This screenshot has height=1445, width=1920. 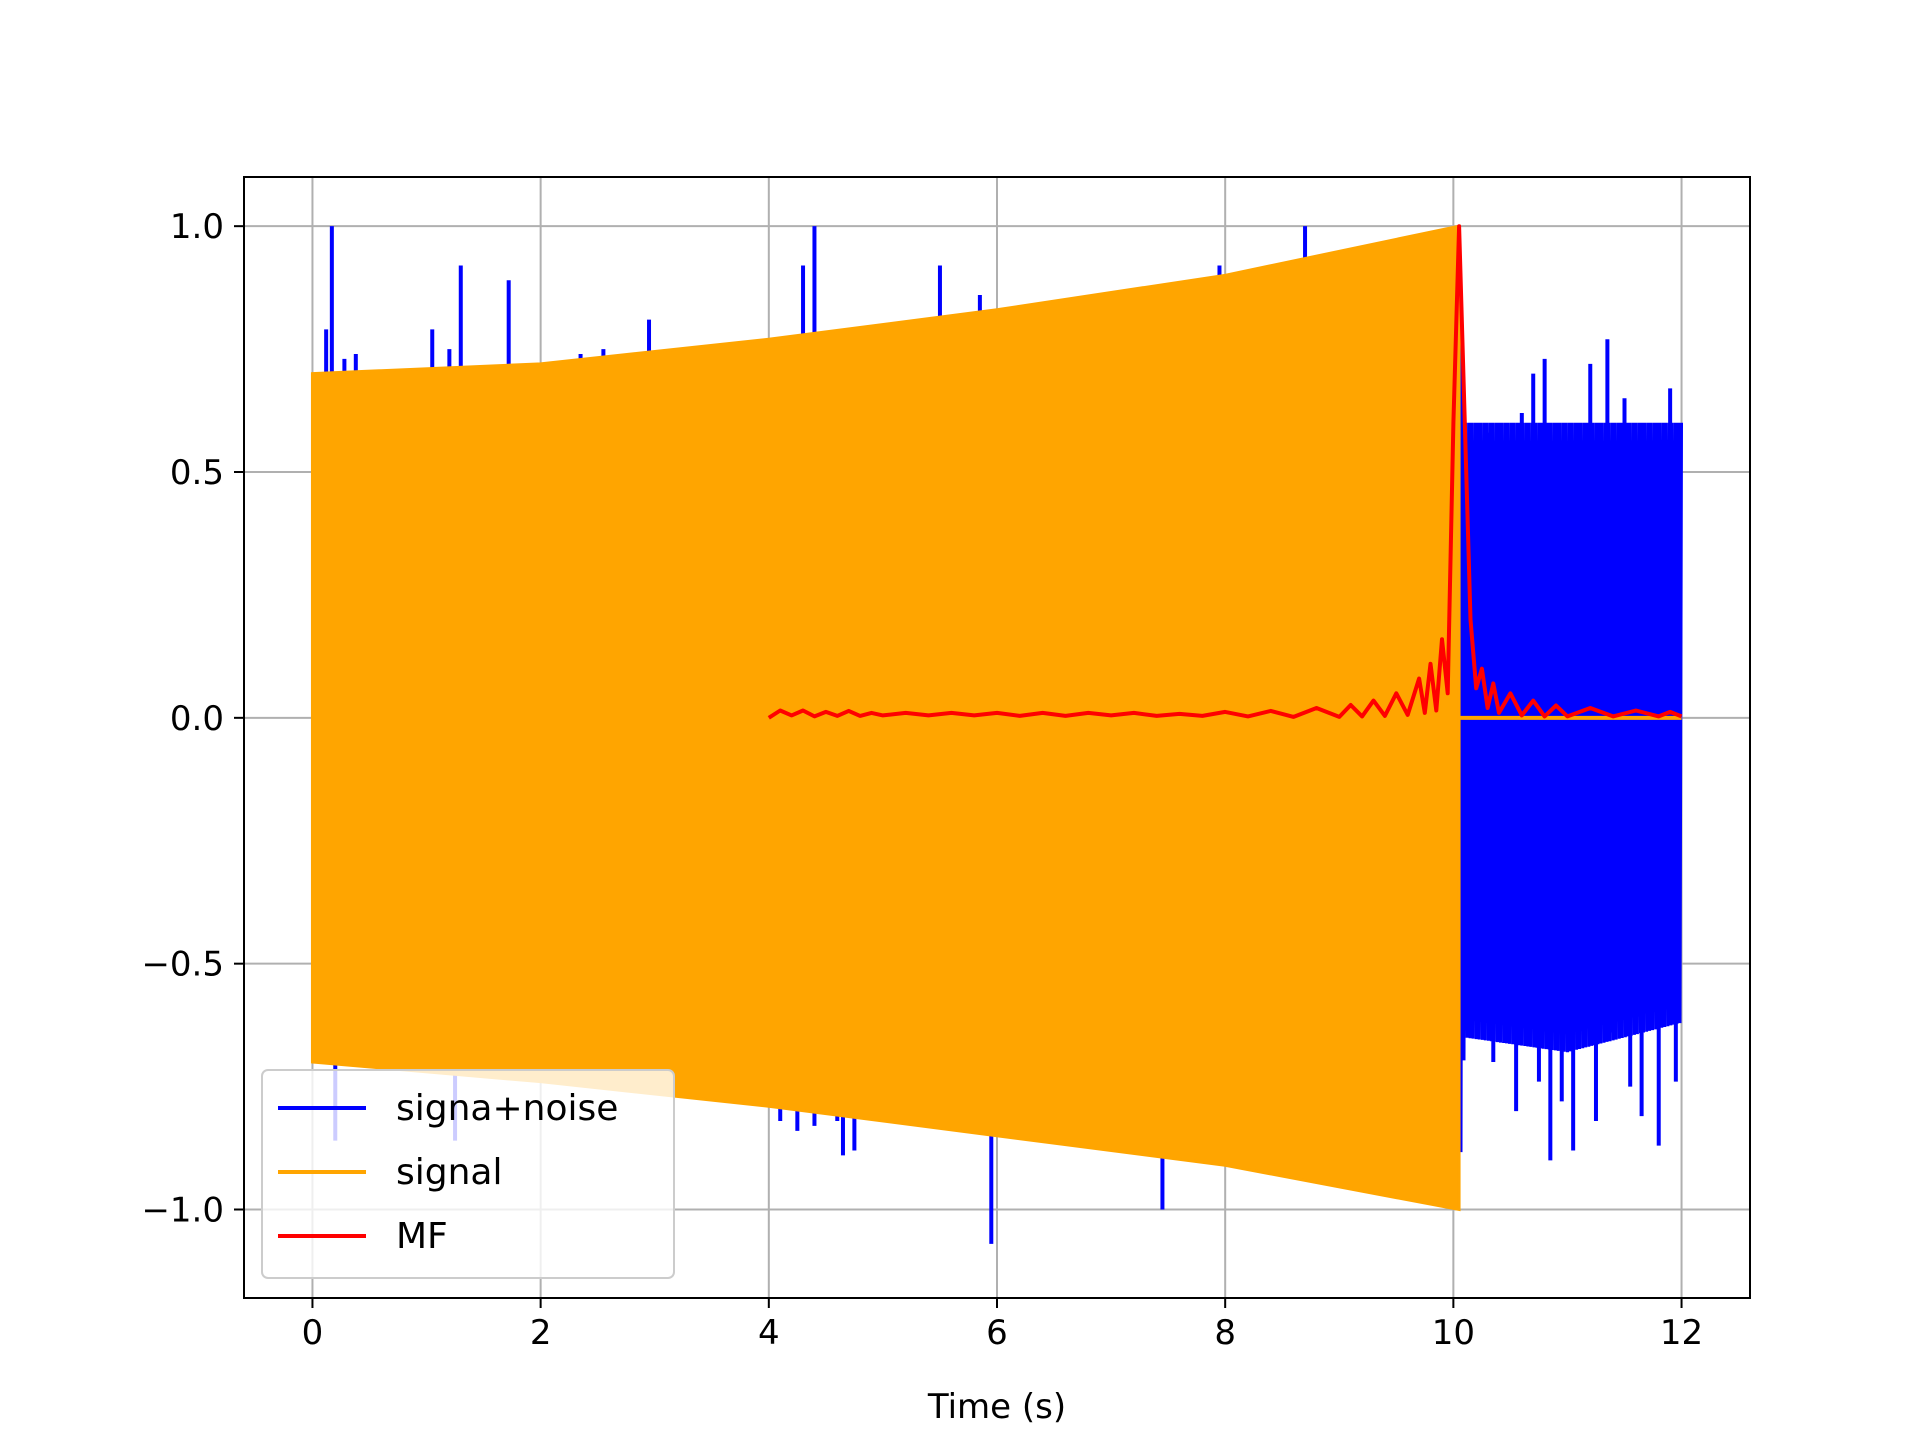 What do you see at coordinates (996, 1407) in the screenshot?
I see `x-axis-label: Time (s)` at bounding box center [996, 1407].